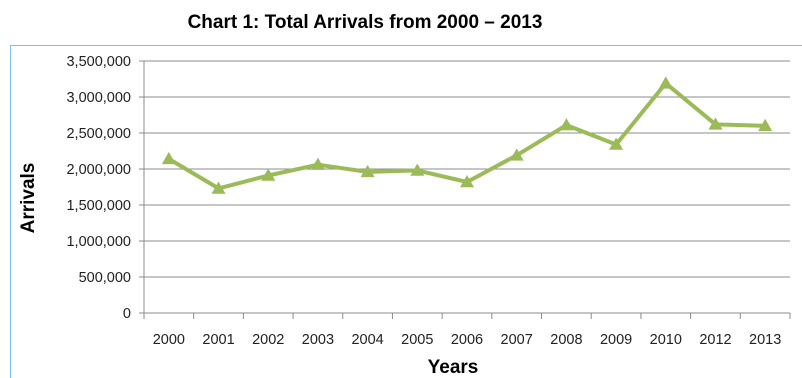 This screenshot has width=802, height=378. What do you see at coordinates (268, 340) in the screenshot?
I see `x-tick-label: 2002` at bounding box center [268, 340].